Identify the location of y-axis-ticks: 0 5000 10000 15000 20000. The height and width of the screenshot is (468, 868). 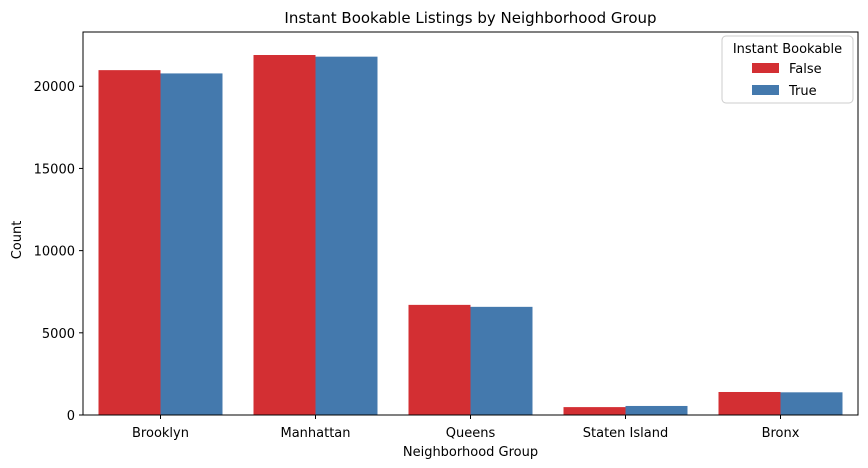
(58, 252).